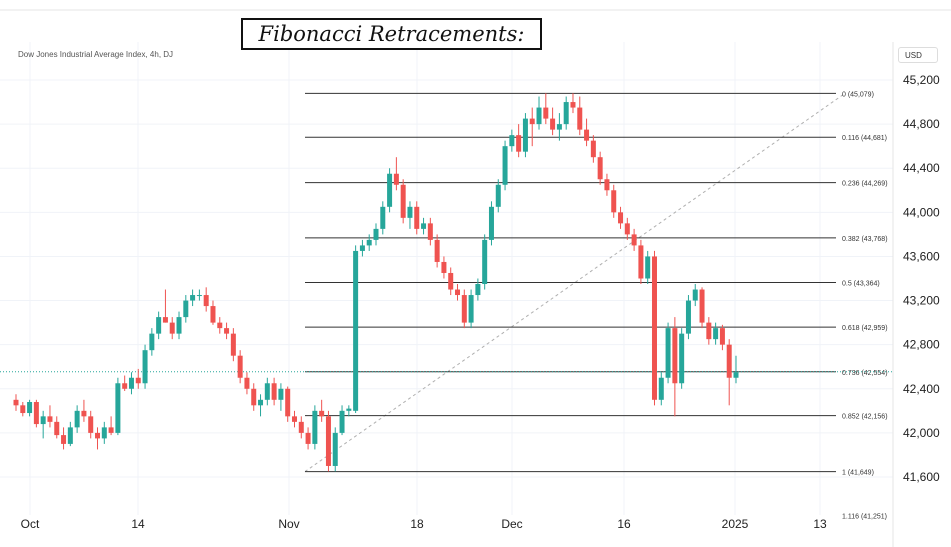 This screenshot has height=547, width=951. I want to click on price-tick-label: 41,600, so click(921, 477).